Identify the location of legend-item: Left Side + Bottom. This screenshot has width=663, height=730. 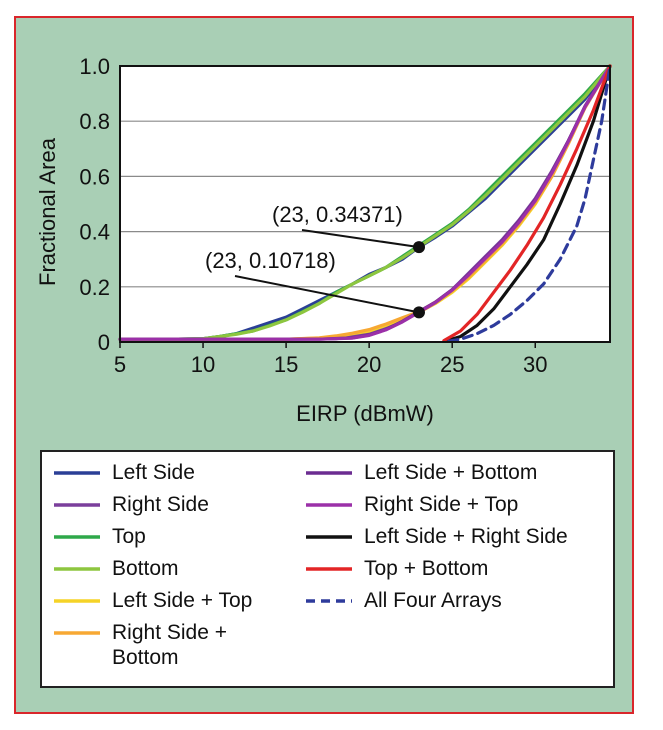
(420, 472).